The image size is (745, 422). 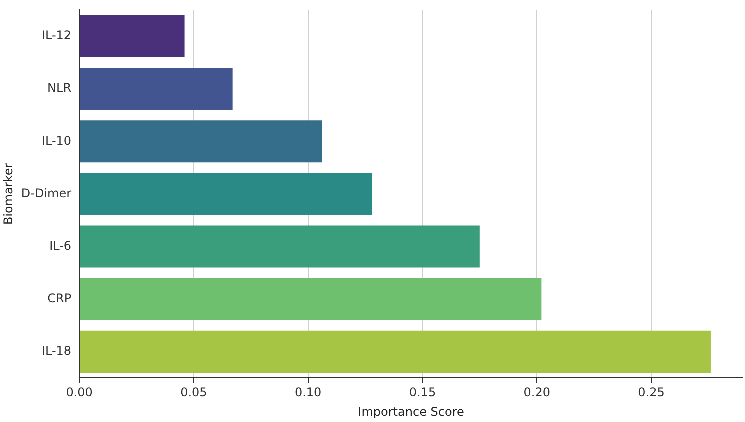 What do you see at coordinates (61, 245) in the screenshot?
I see `y-tick-label: IL-6` at bounding box center [61, 245].